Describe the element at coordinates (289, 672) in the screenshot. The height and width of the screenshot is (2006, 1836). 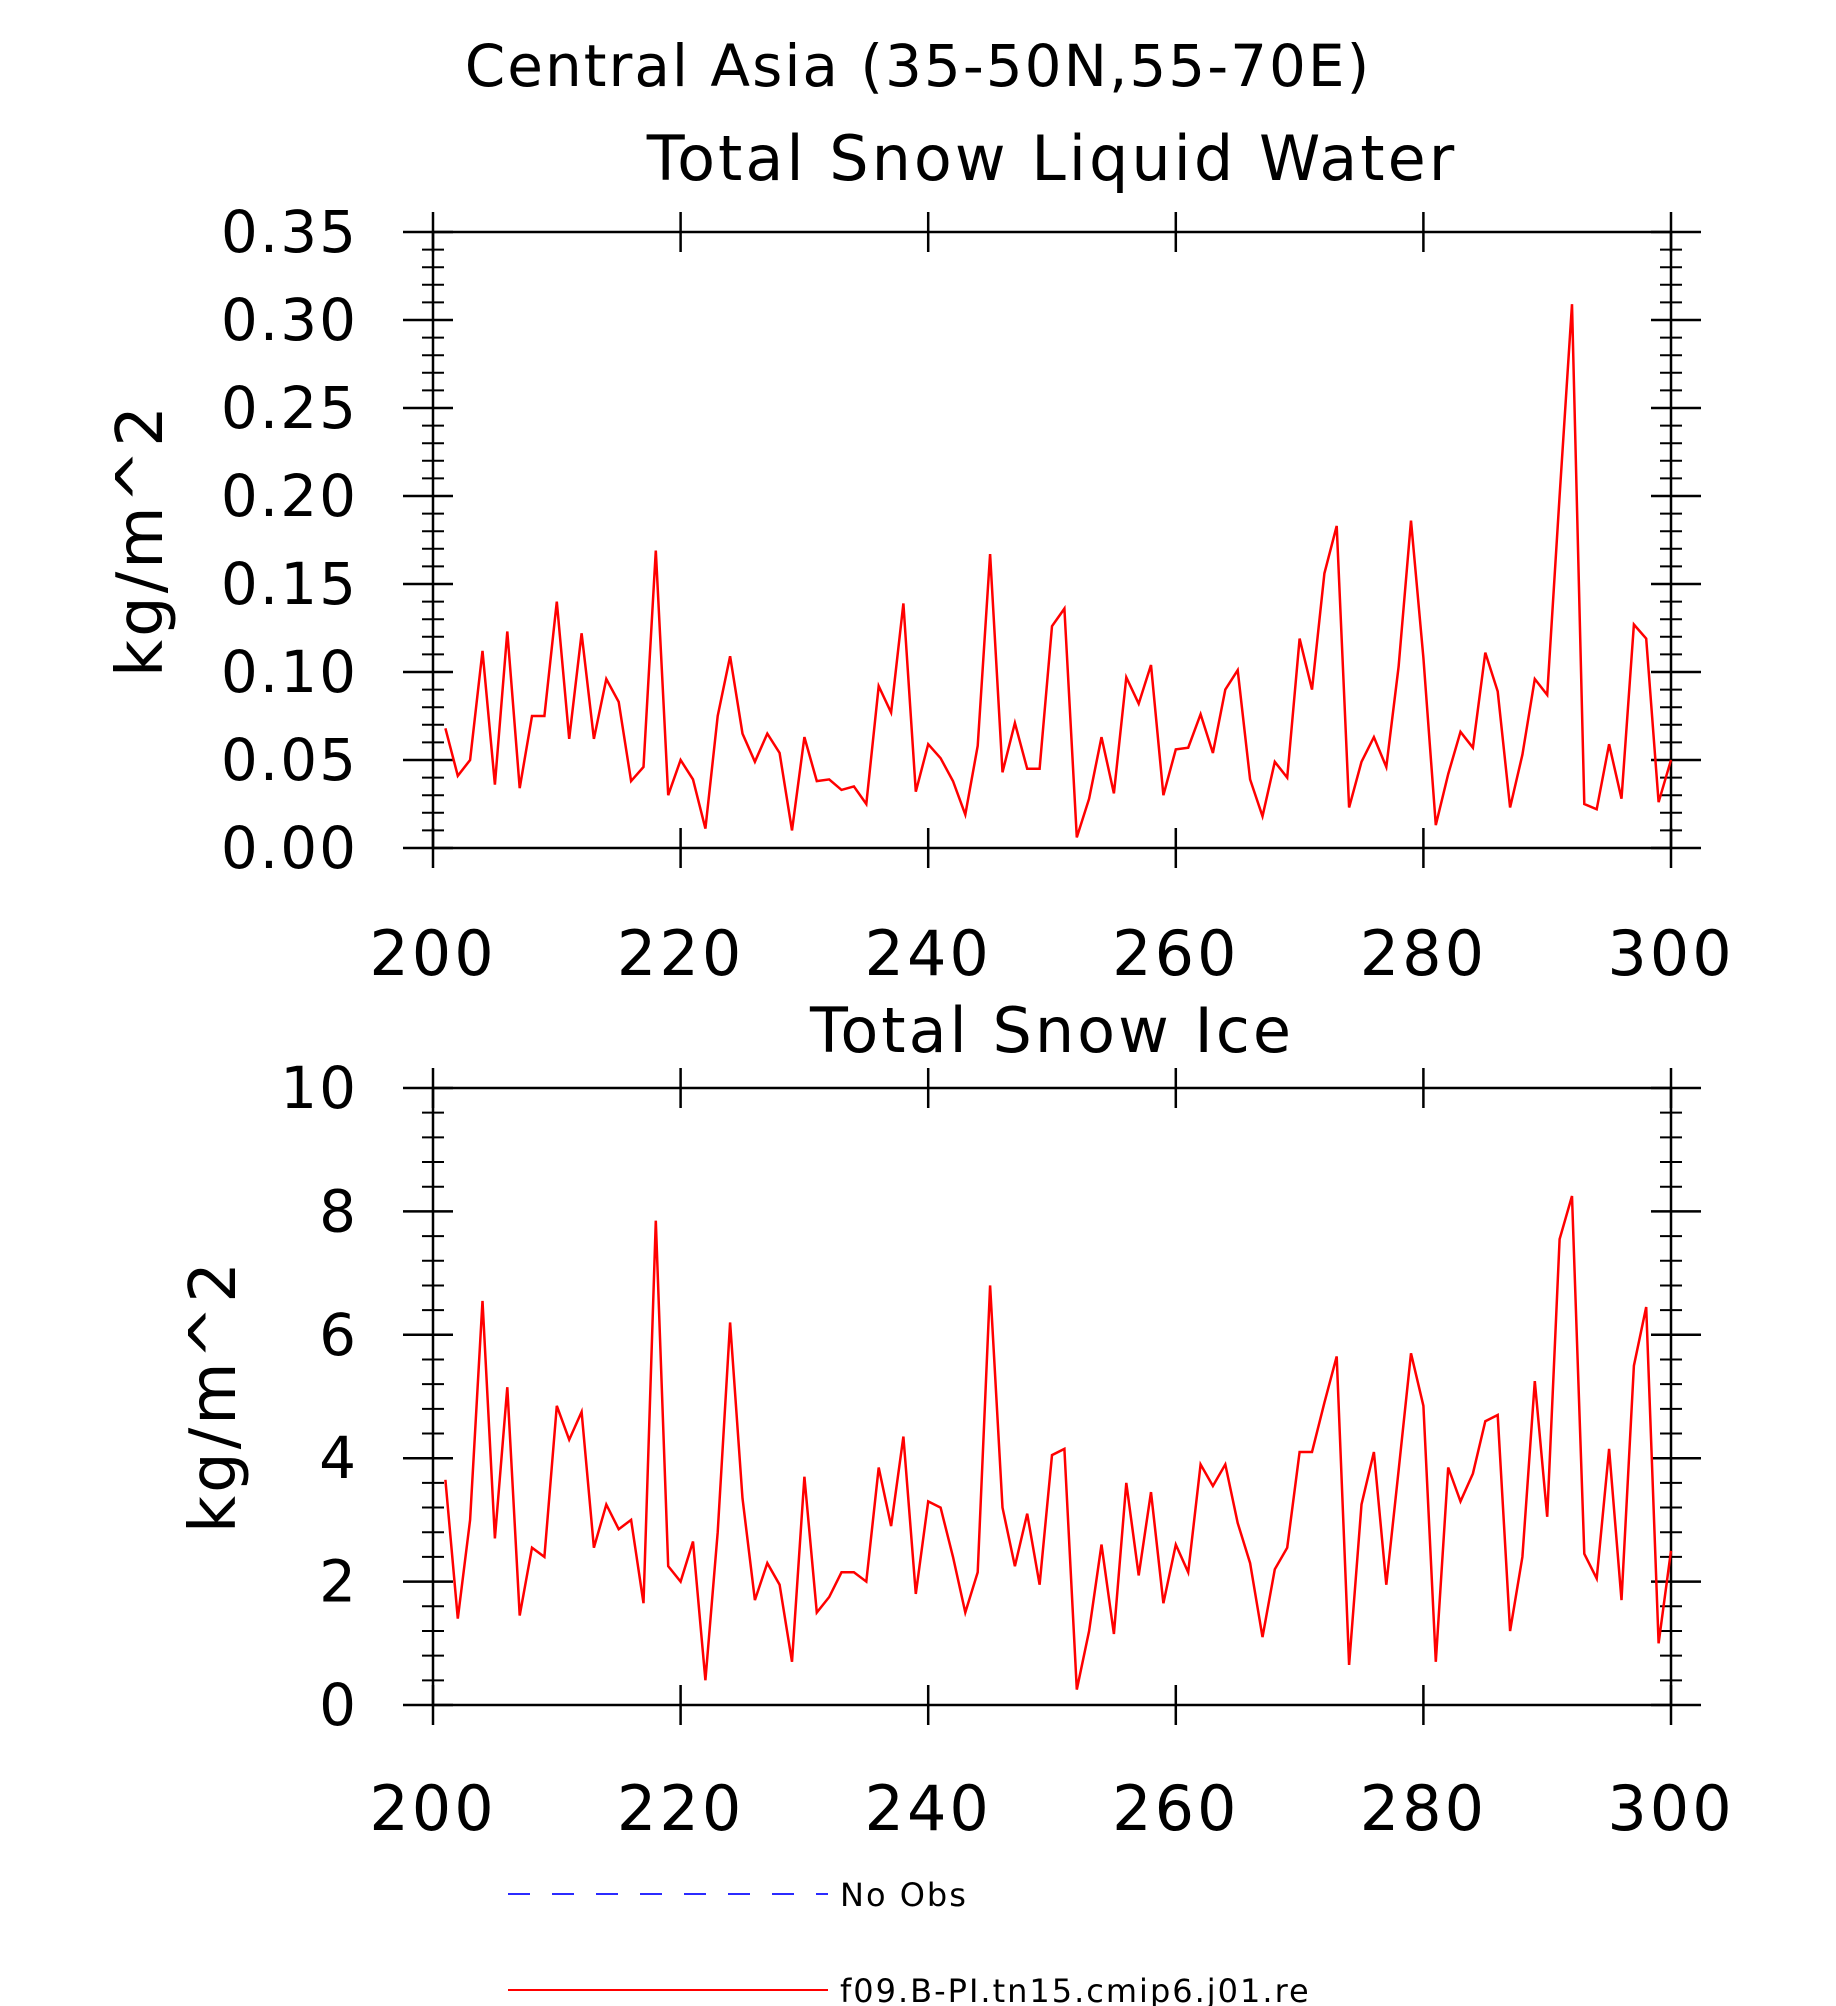
I see `y-tick-label: 0.10` at that location.